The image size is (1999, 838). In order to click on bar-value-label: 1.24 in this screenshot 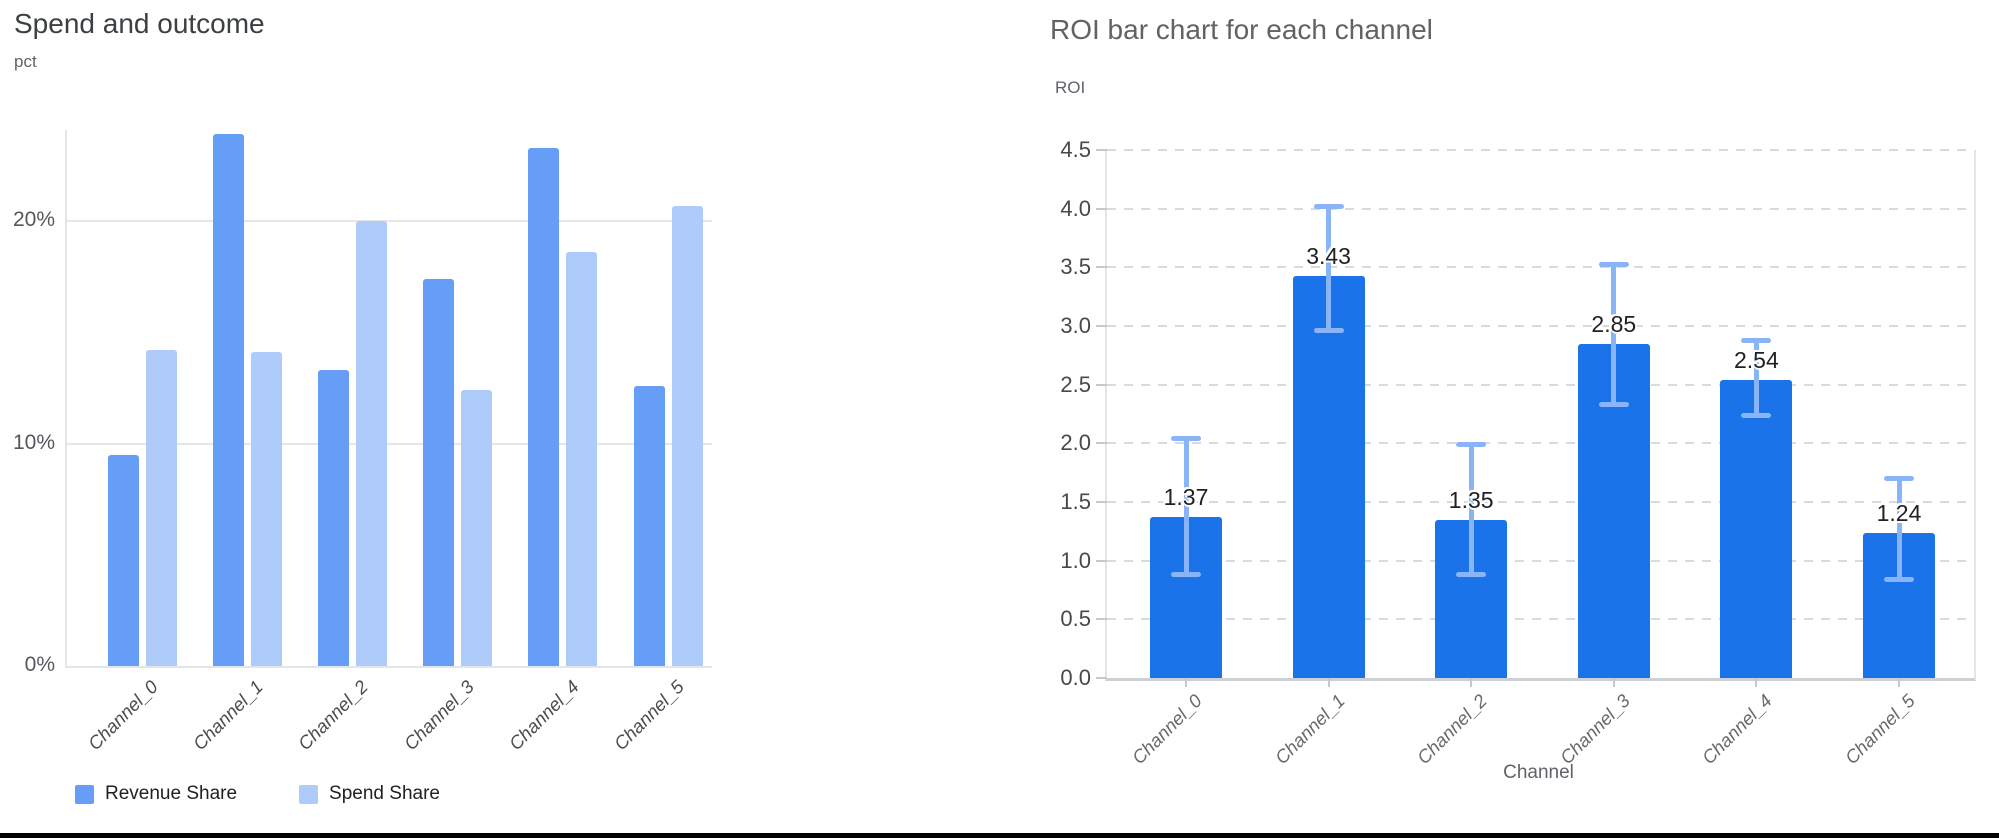, I will do `click(1899, 512)`.